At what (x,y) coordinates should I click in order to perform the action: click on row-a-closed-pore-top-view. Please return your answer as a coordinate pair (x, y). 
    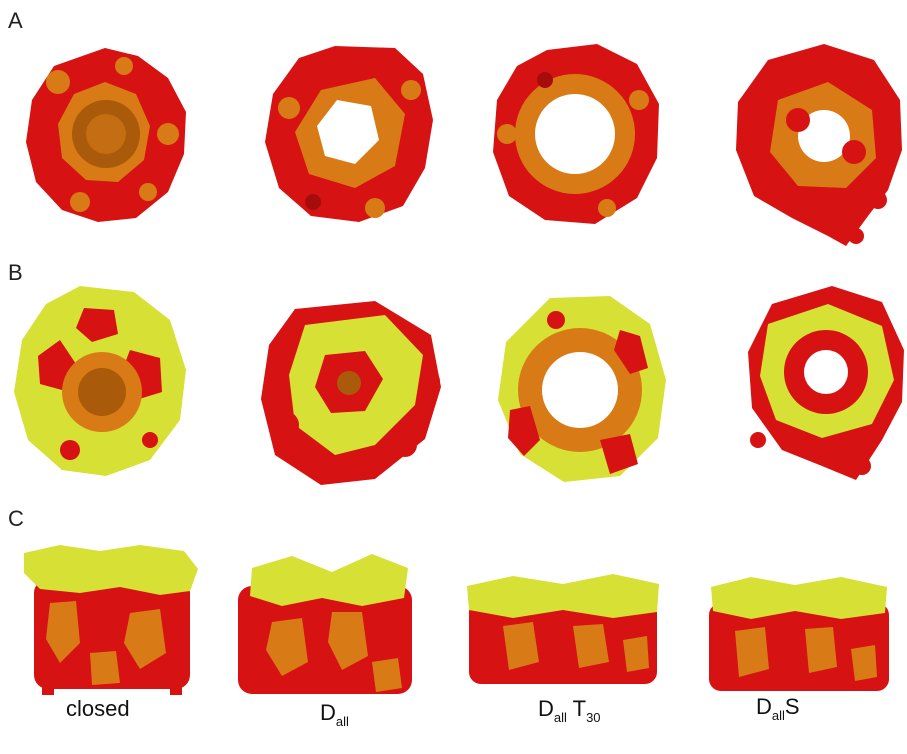
    Looking at the image, I should click on (105, 134).